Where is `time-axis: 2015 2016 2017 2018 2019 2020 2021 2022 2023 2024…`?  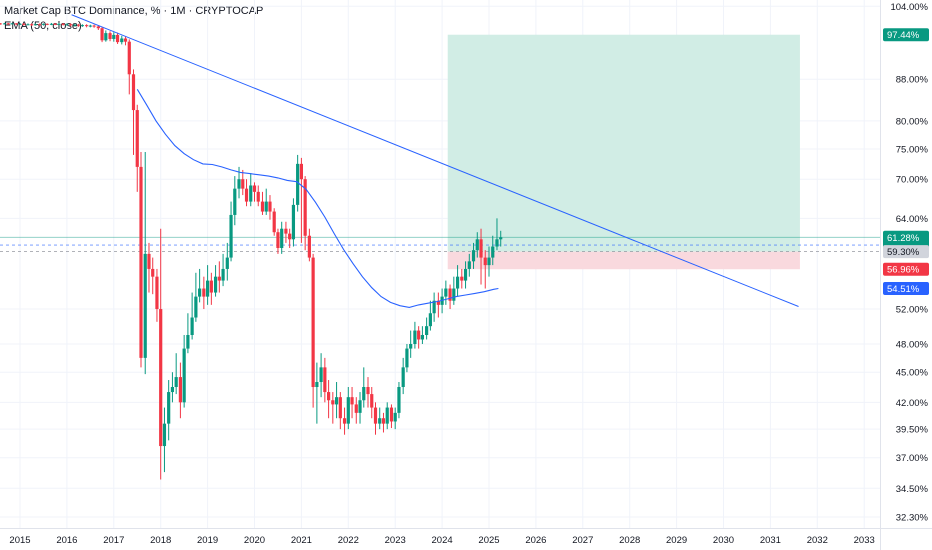
time-axis: 2015 2016 2017 2018 2019 2020 2021 2022 2023 2024… is located at coordinates (466, 537).